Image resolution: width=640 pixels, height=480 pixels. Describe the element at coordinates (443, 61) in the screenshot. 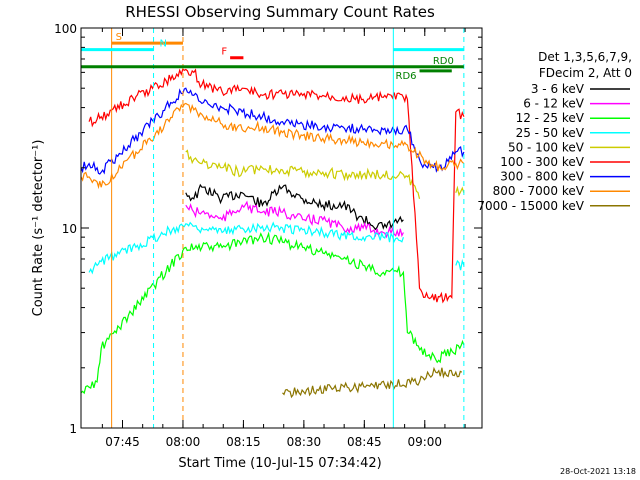

I see `annotation-label-rd0: RD0` at that location.